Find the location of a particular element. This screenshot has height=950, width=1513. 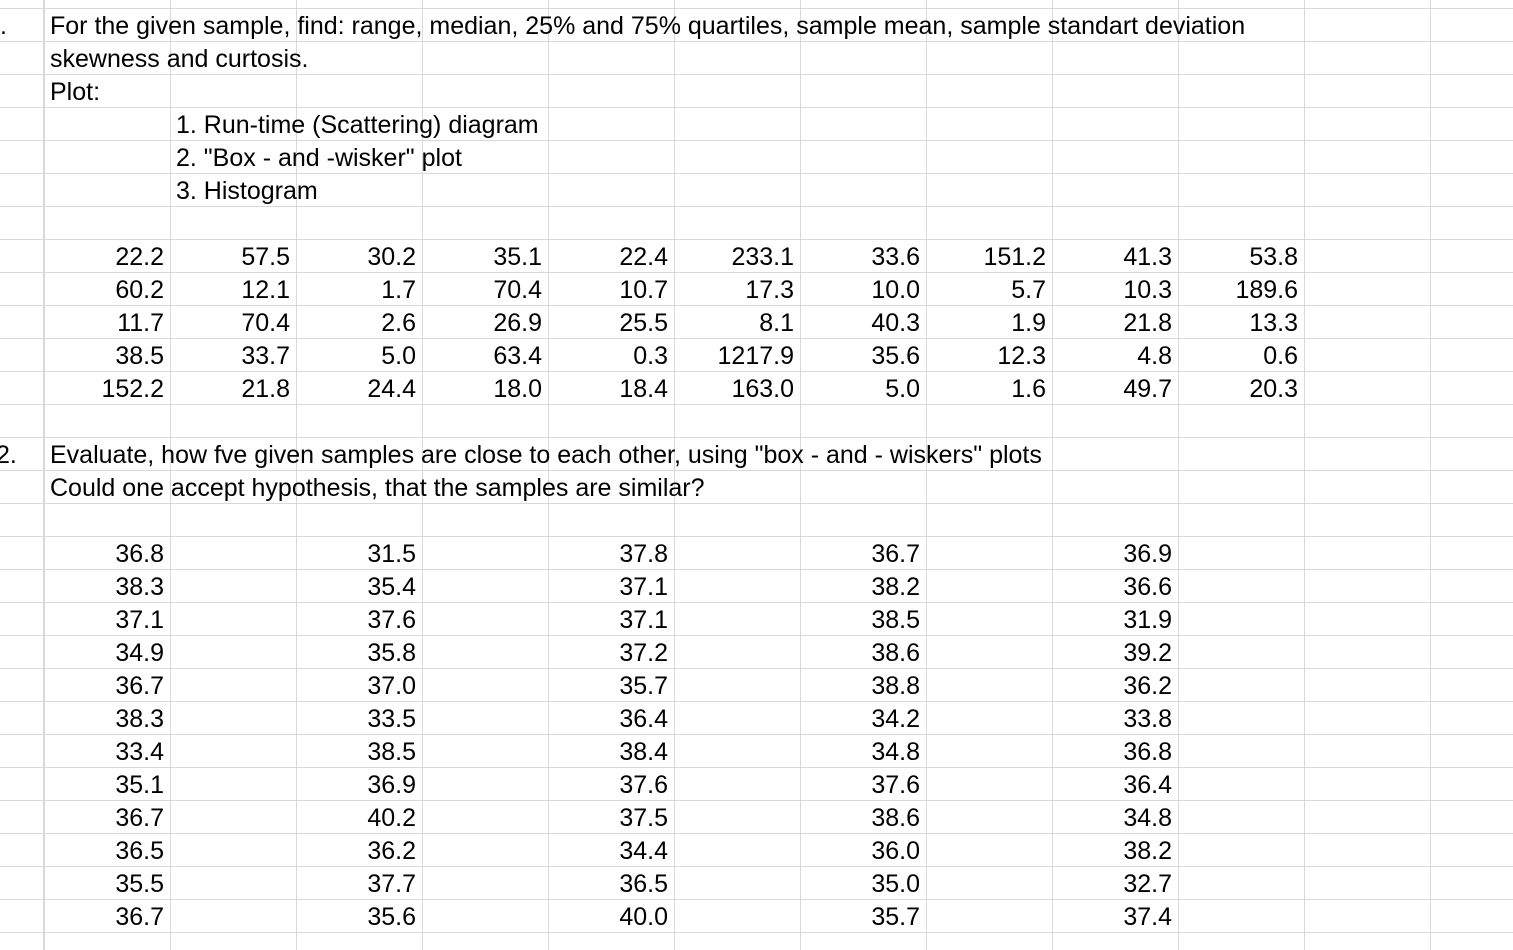

table-cell: 53.8 is located at coordinates (1273, 257).